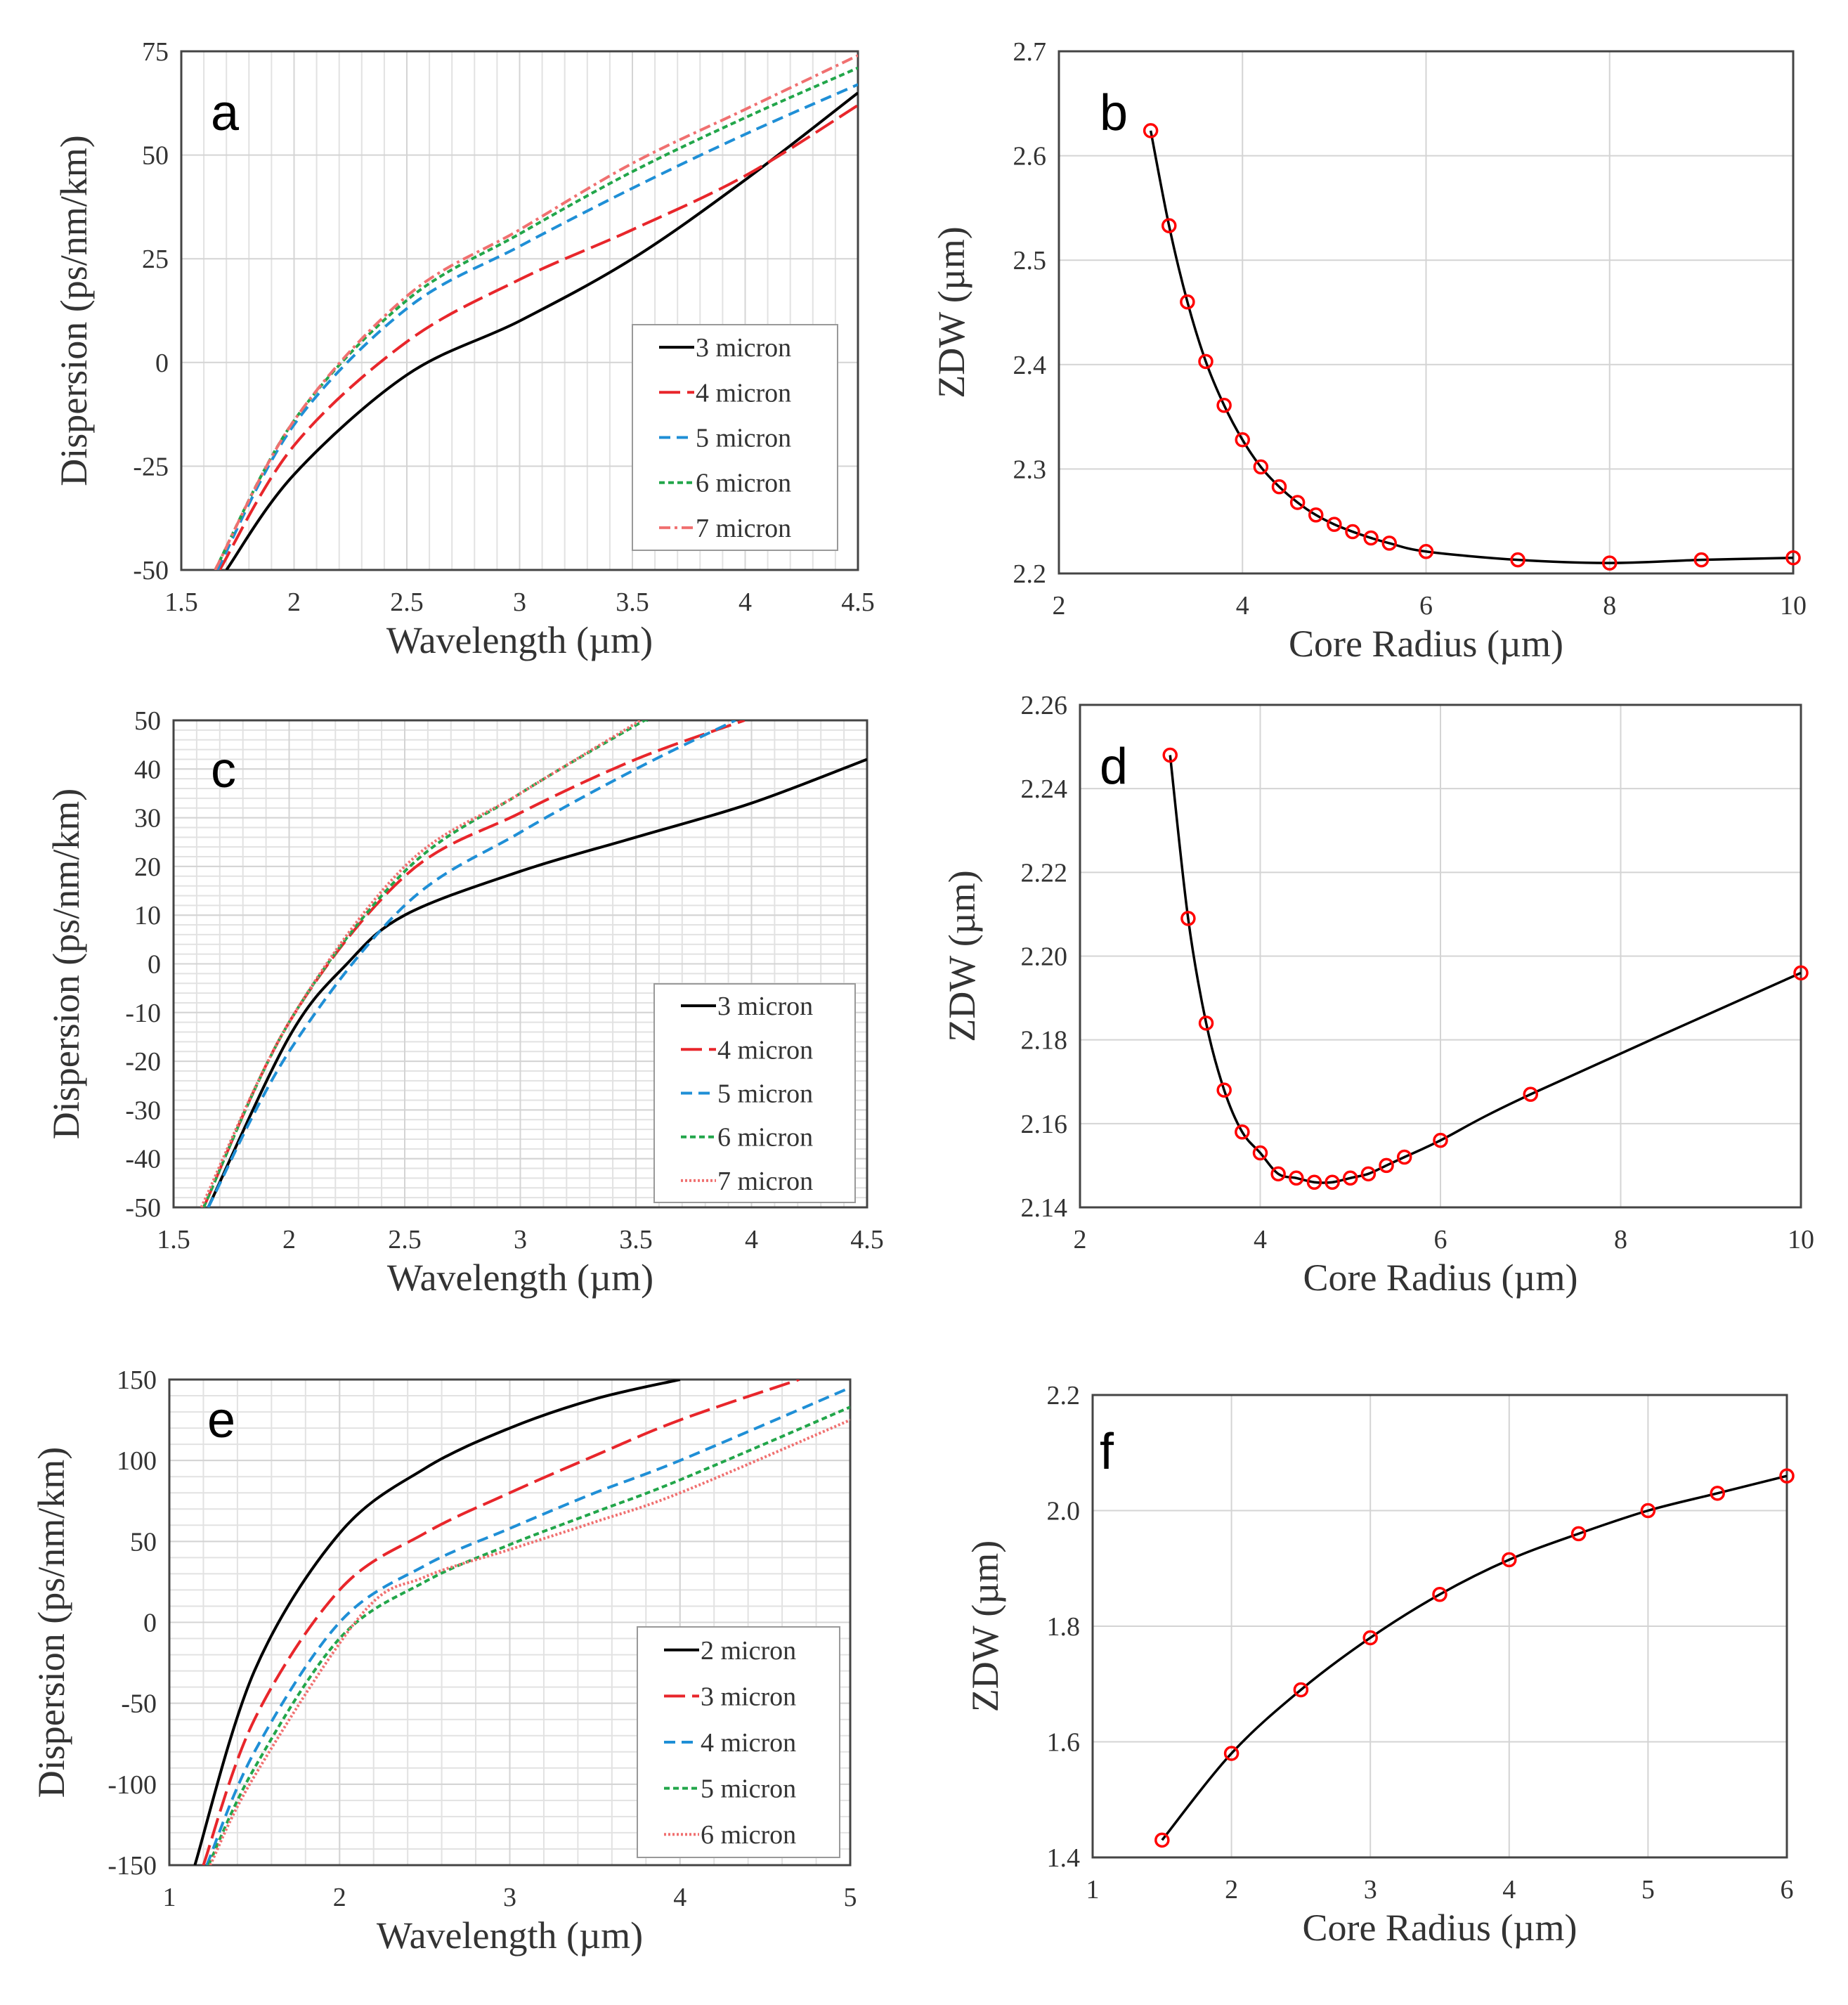 The image size is (1848, 2005). What do you see at coordinates (1093, 1890) in the screenshot?
I see `x-tick-label: 1` at bounding box center [1093, 1890].